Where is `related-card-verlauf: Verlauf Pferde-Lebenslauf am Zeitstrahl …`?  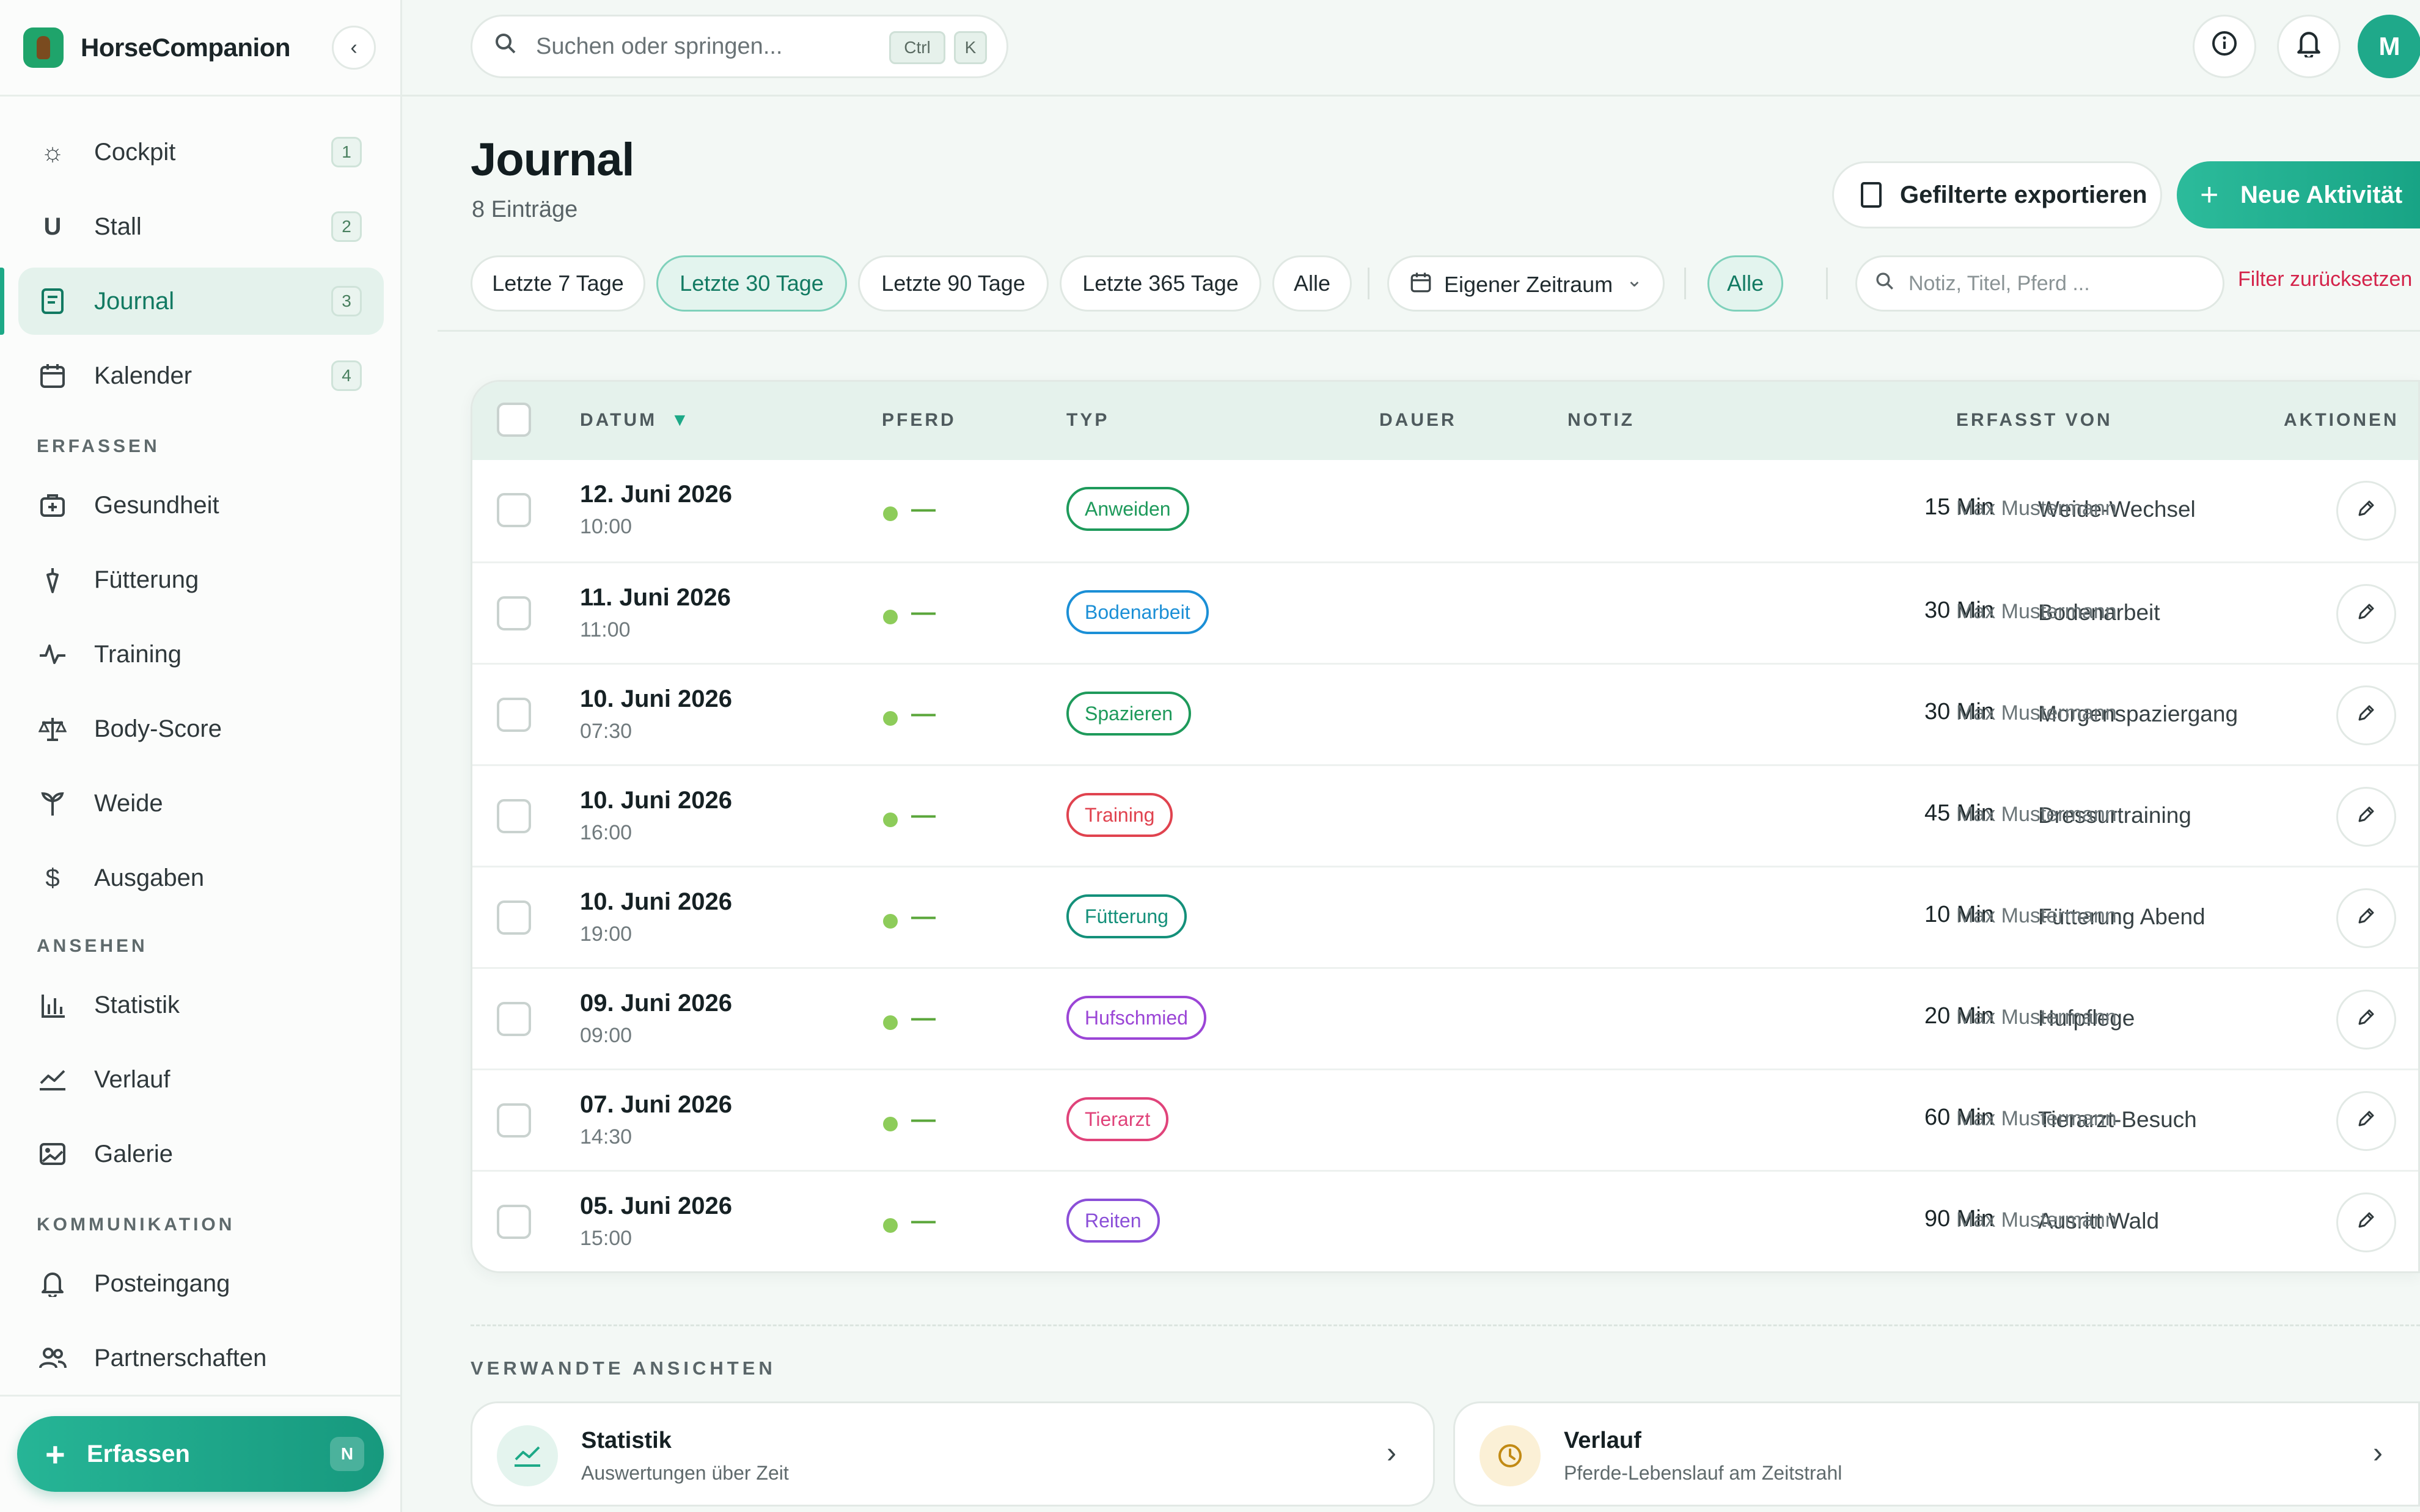 related-card-verlauf: Verlauf Pferde-Lebenslauf am Zeitstrahl … is located at coordinates (1937, 1454).